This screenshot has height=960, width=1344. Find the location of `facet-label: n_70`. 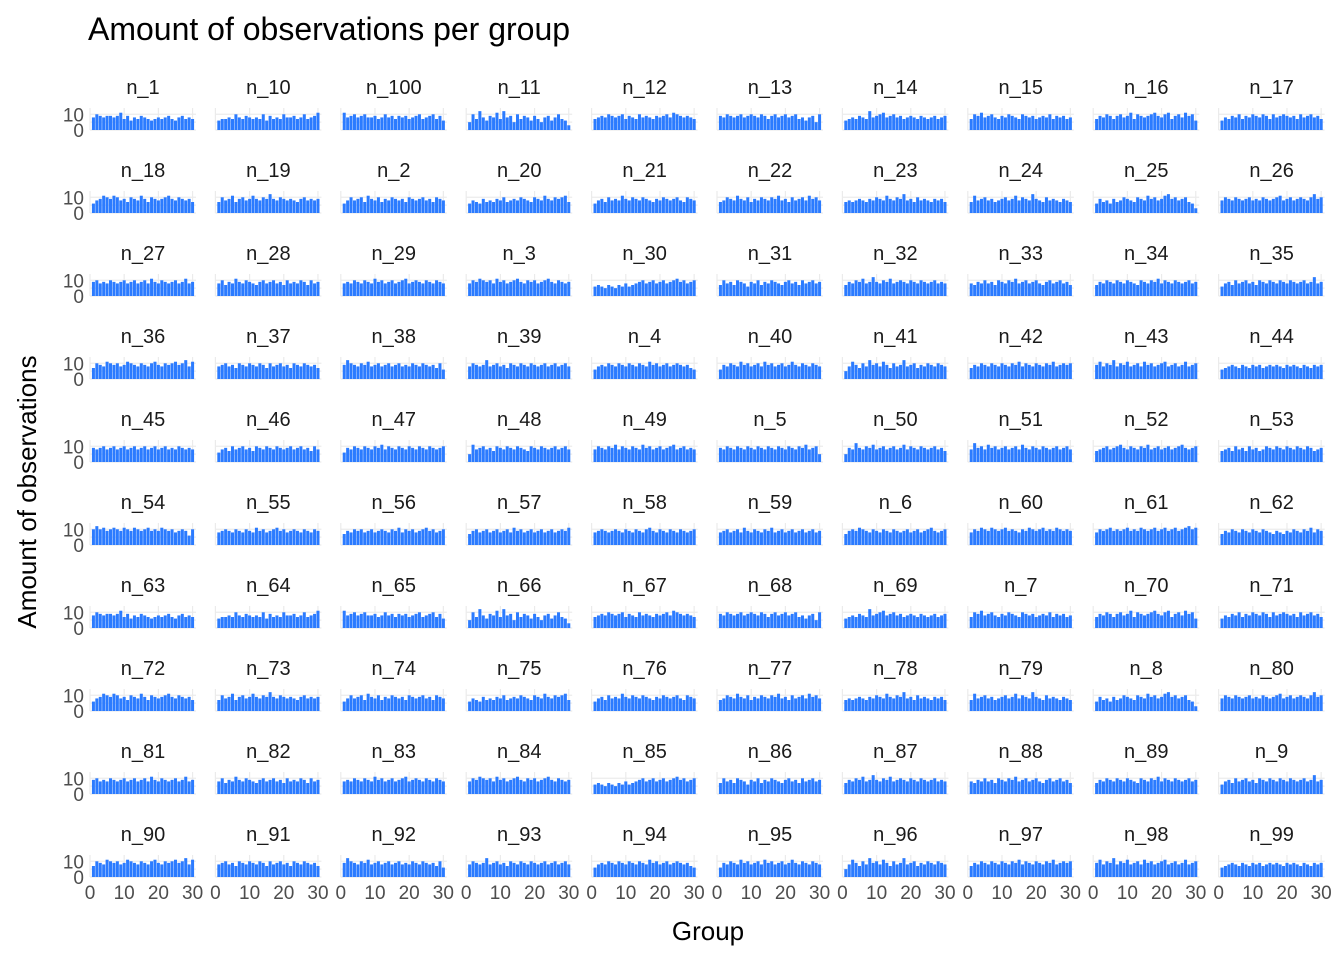

facet-label: n_70 is located at coordinates (1146, 586).